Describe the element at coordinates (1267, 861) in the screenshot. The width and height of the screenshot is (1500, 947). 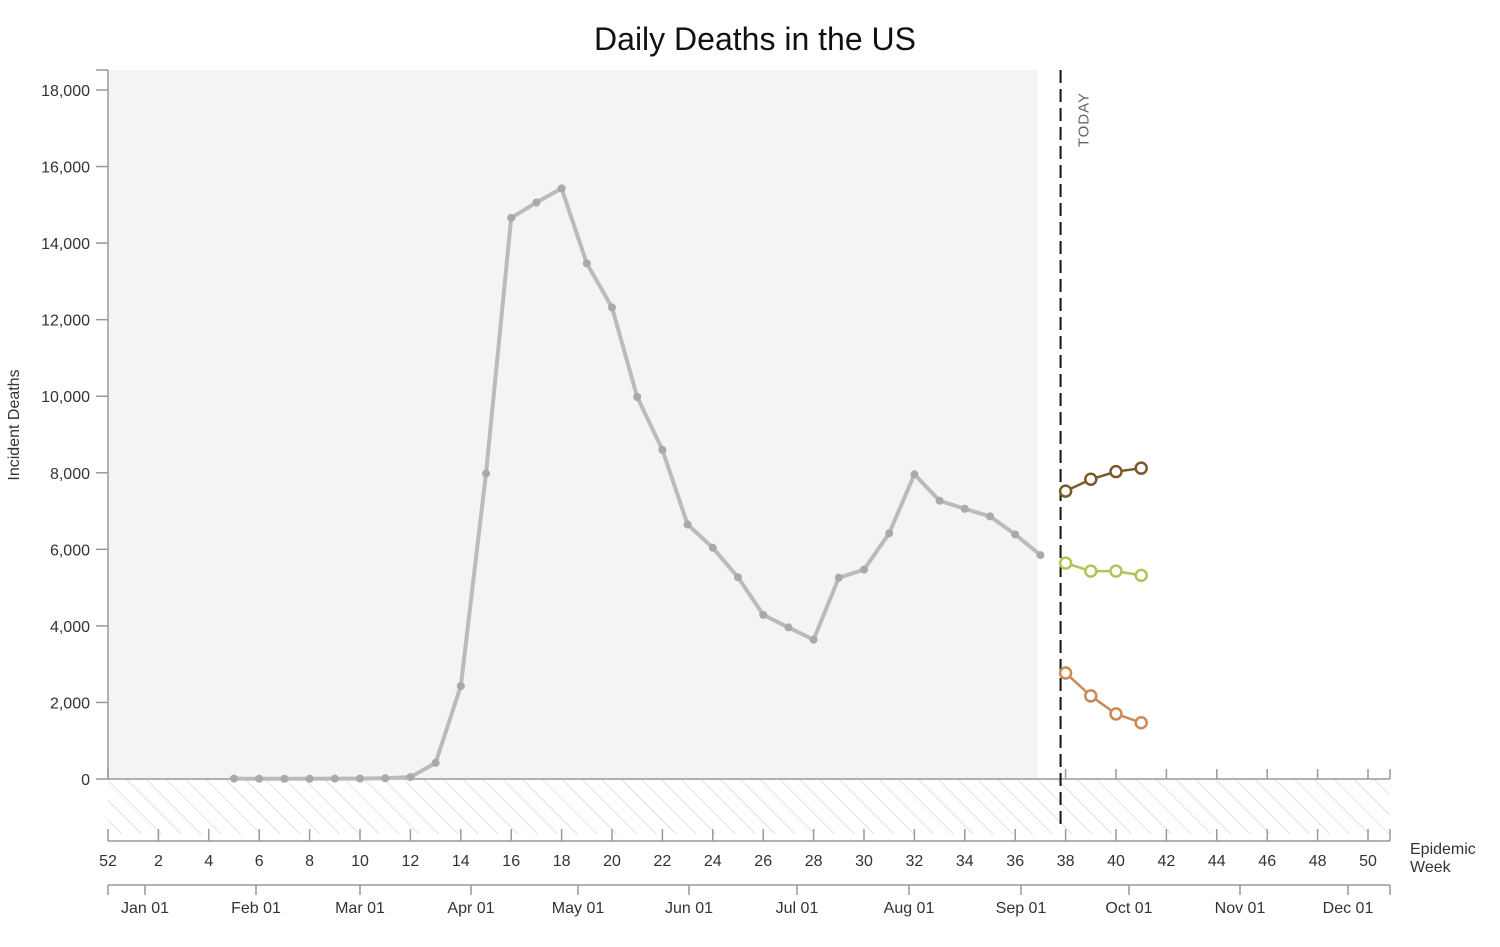
I see `week-tick-label: 46` at that location.